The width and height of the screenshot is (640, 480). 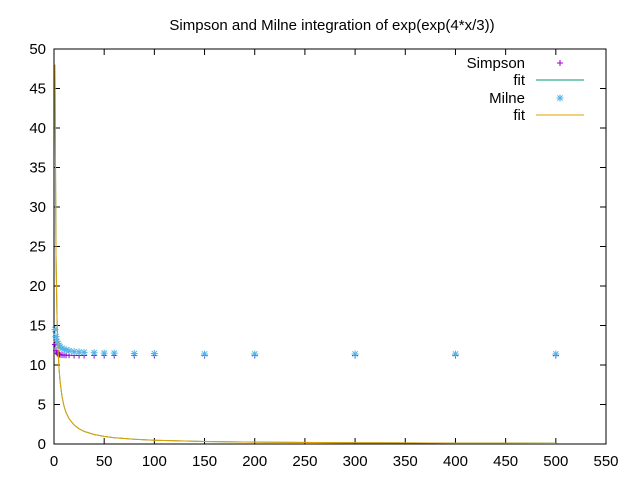 What do you see at coordinates (37, 168) in the screenshot?
I see `y-tick-label: 35` at bounding box center [37, 168].